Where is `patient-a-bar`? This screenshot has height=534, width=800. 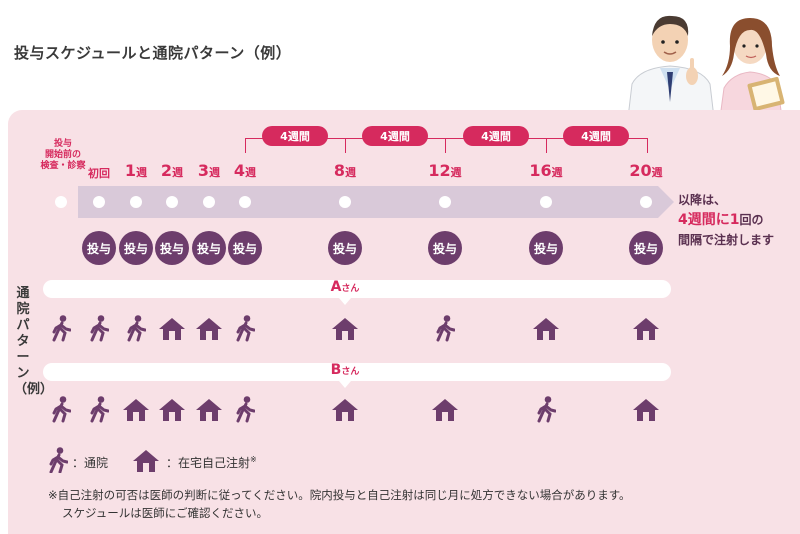 patient-a-bar is located at coordinates (357, 289).